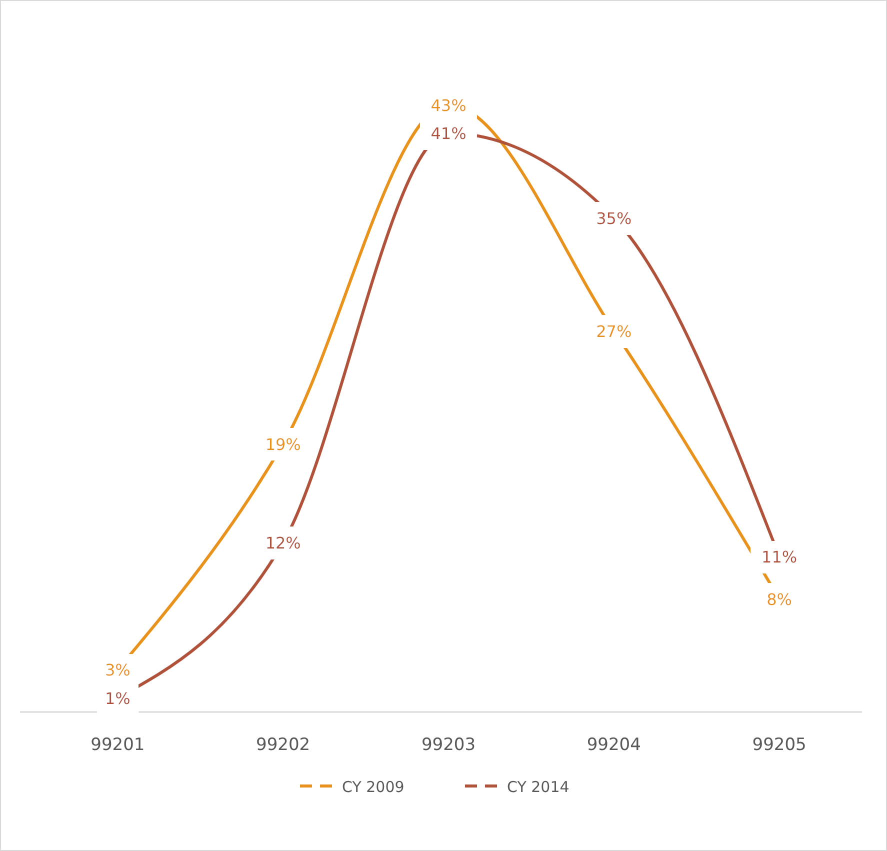  I want to click on data-label: 11%, so click(780, 557).